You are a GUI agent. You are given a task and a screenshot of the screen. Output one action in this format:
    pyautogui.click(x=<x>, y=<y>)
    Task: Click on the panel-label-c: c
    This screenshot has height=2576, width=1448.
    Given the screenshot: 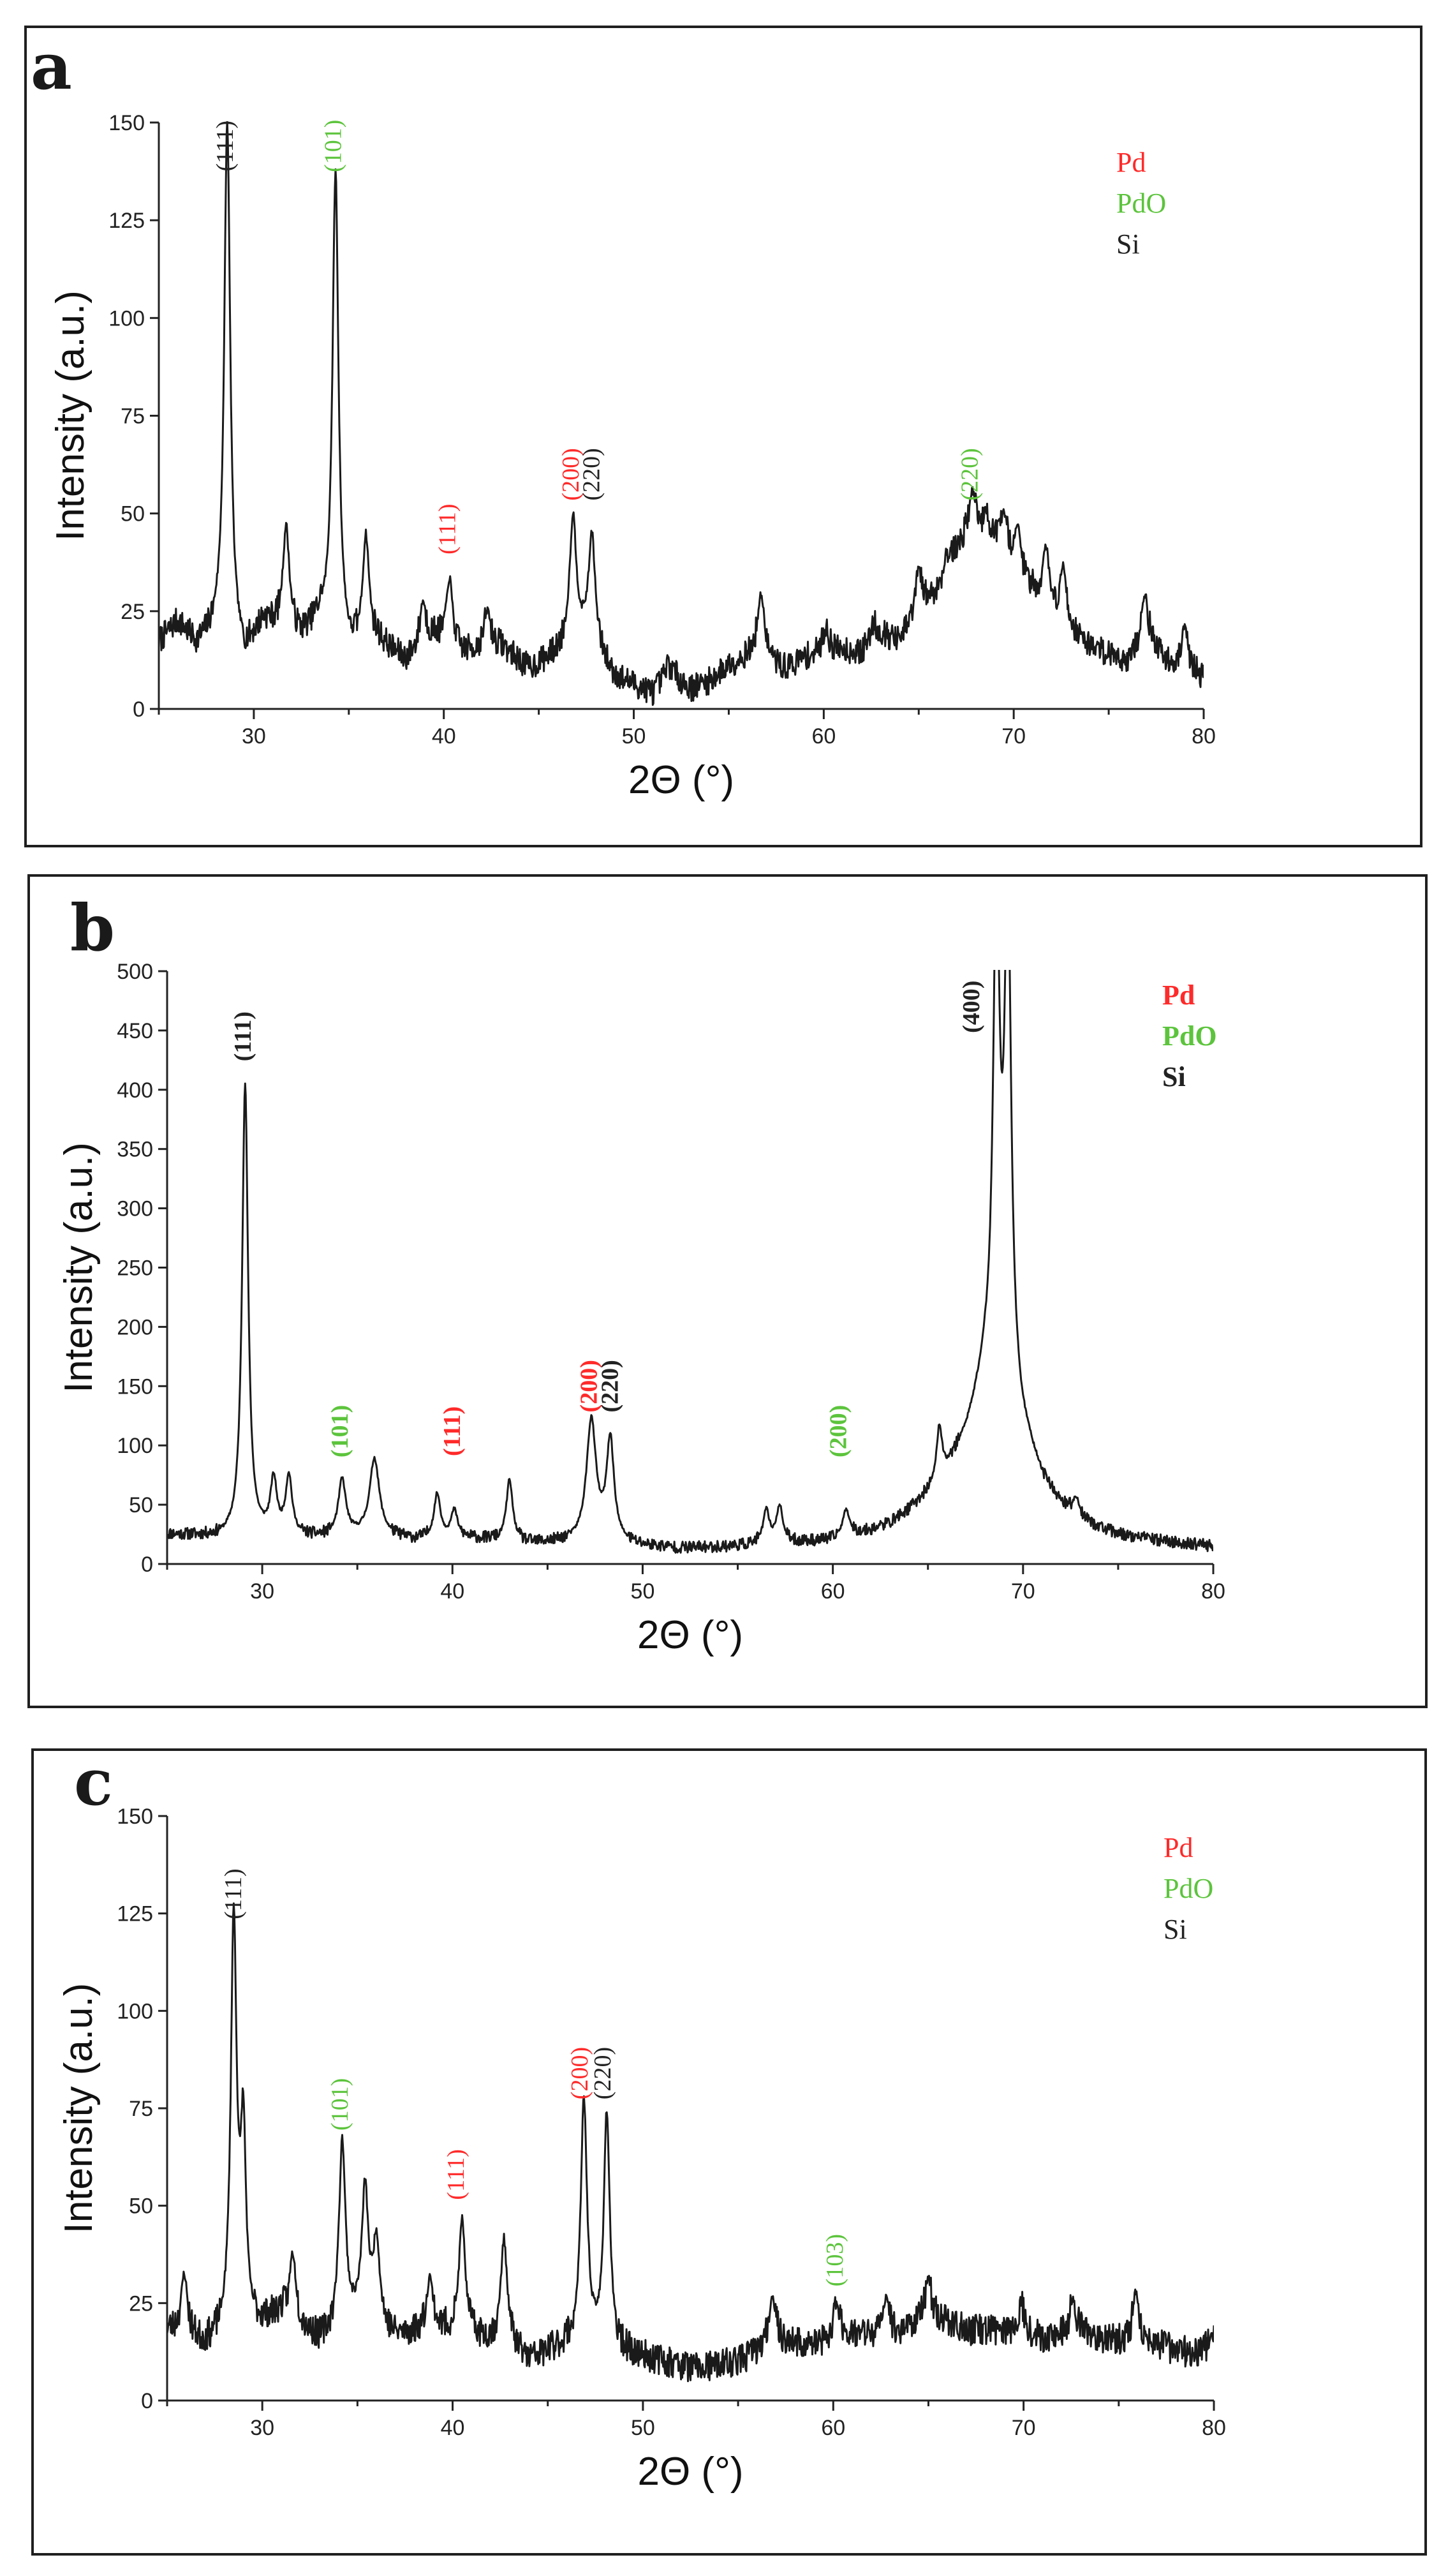 What is the action you would take?
    pyautogui.click(x=93, y=1782)
    